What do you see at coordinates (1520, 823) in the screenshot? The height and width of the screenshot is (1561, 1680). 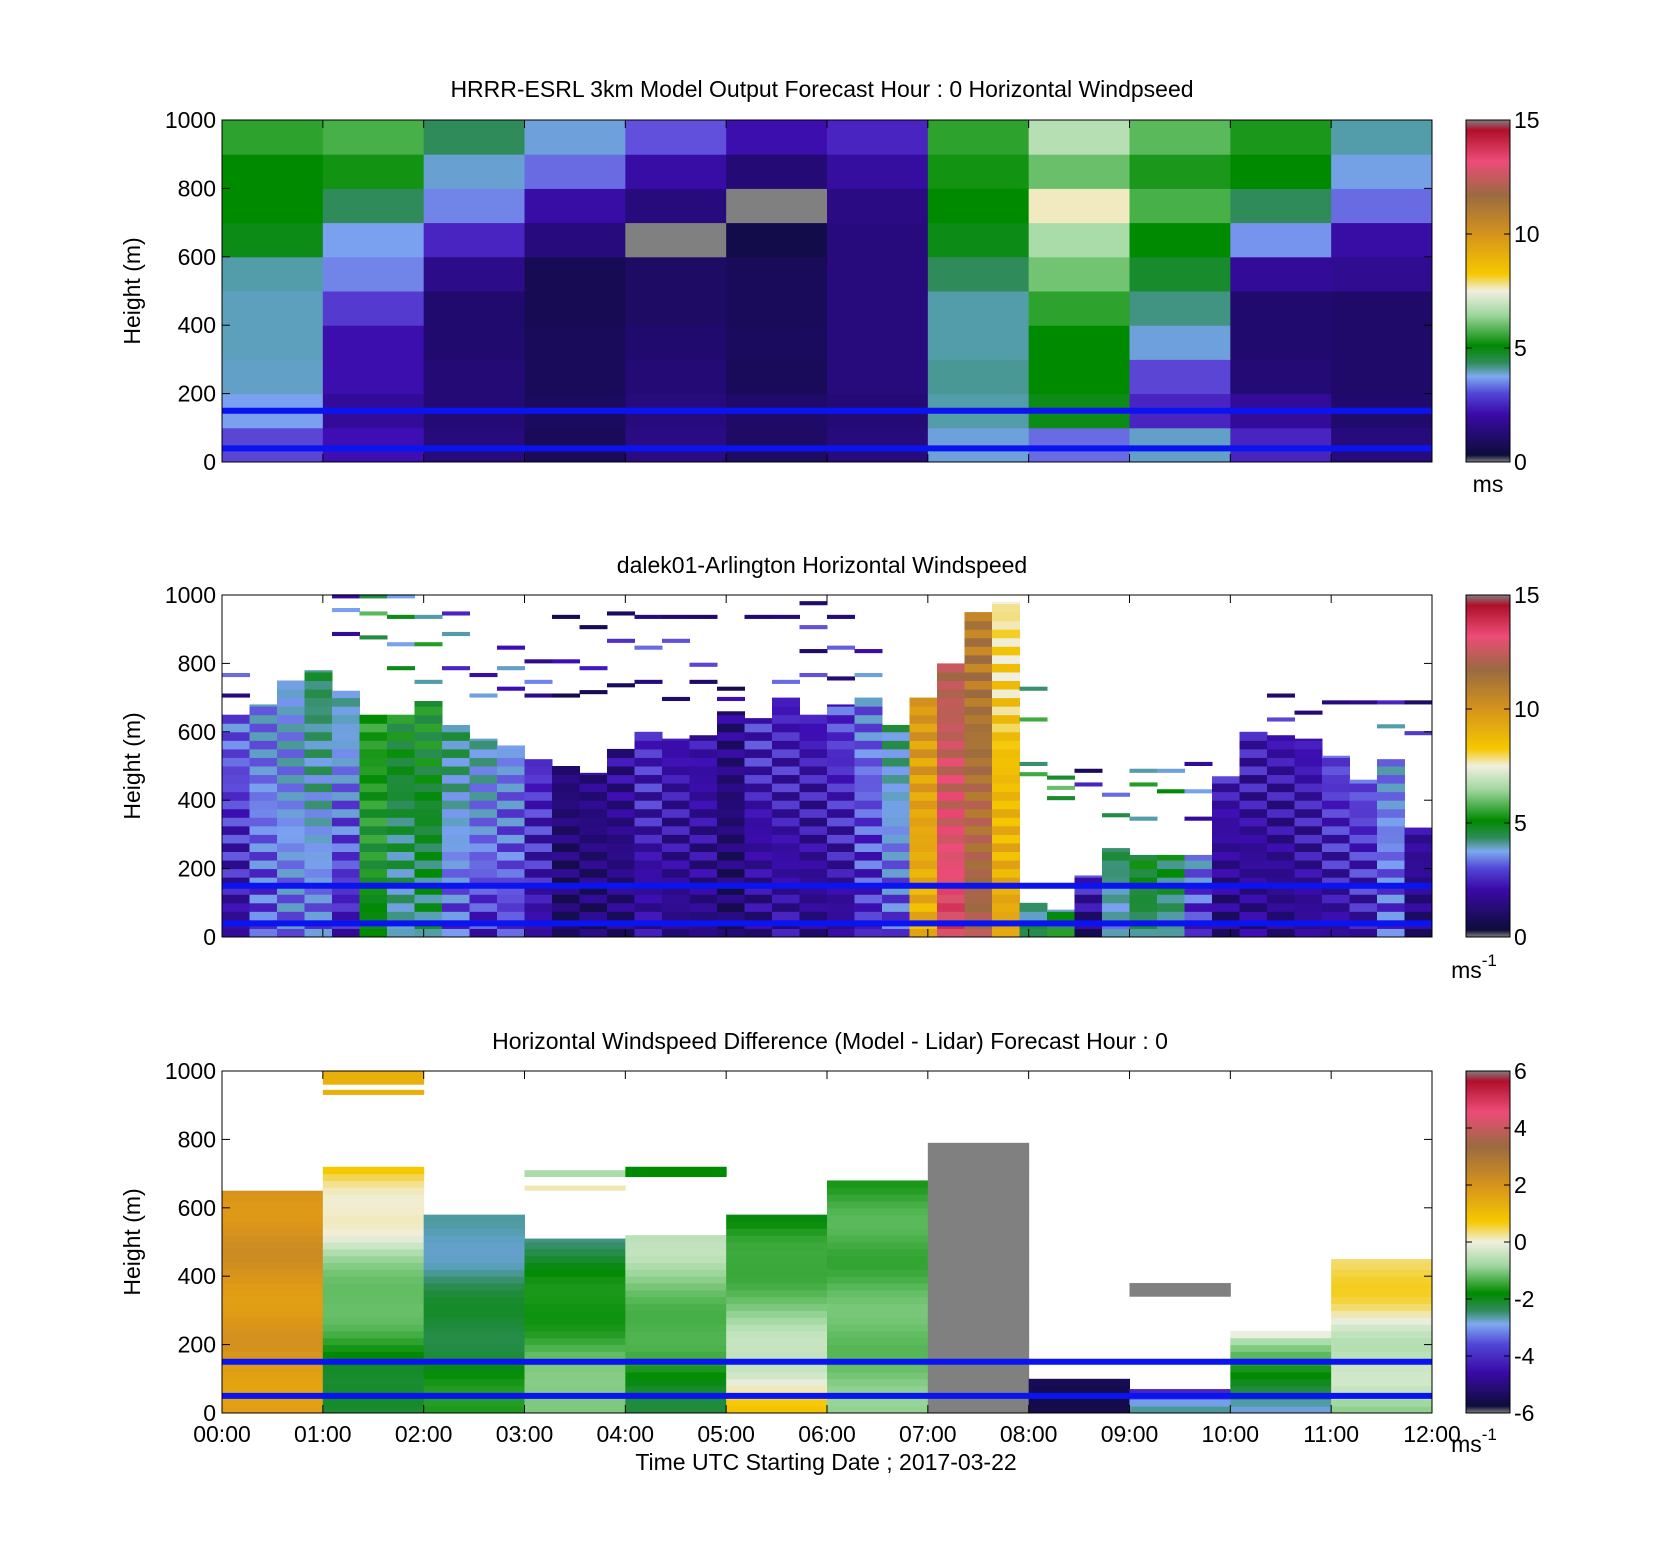 I see `colorbar-tick-label: 5` at bounding box center [1520, 823].